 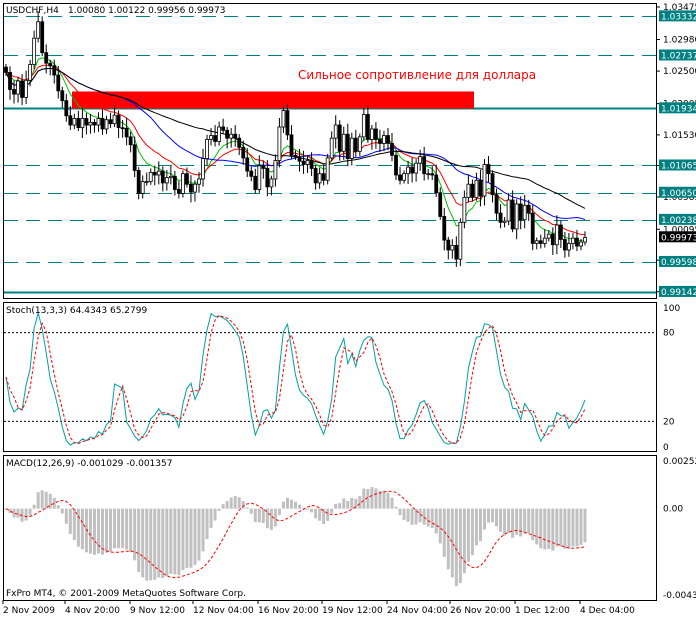 I want to click on time-tick-label: 4 Dec 04:00, so click(x=607, y=611).